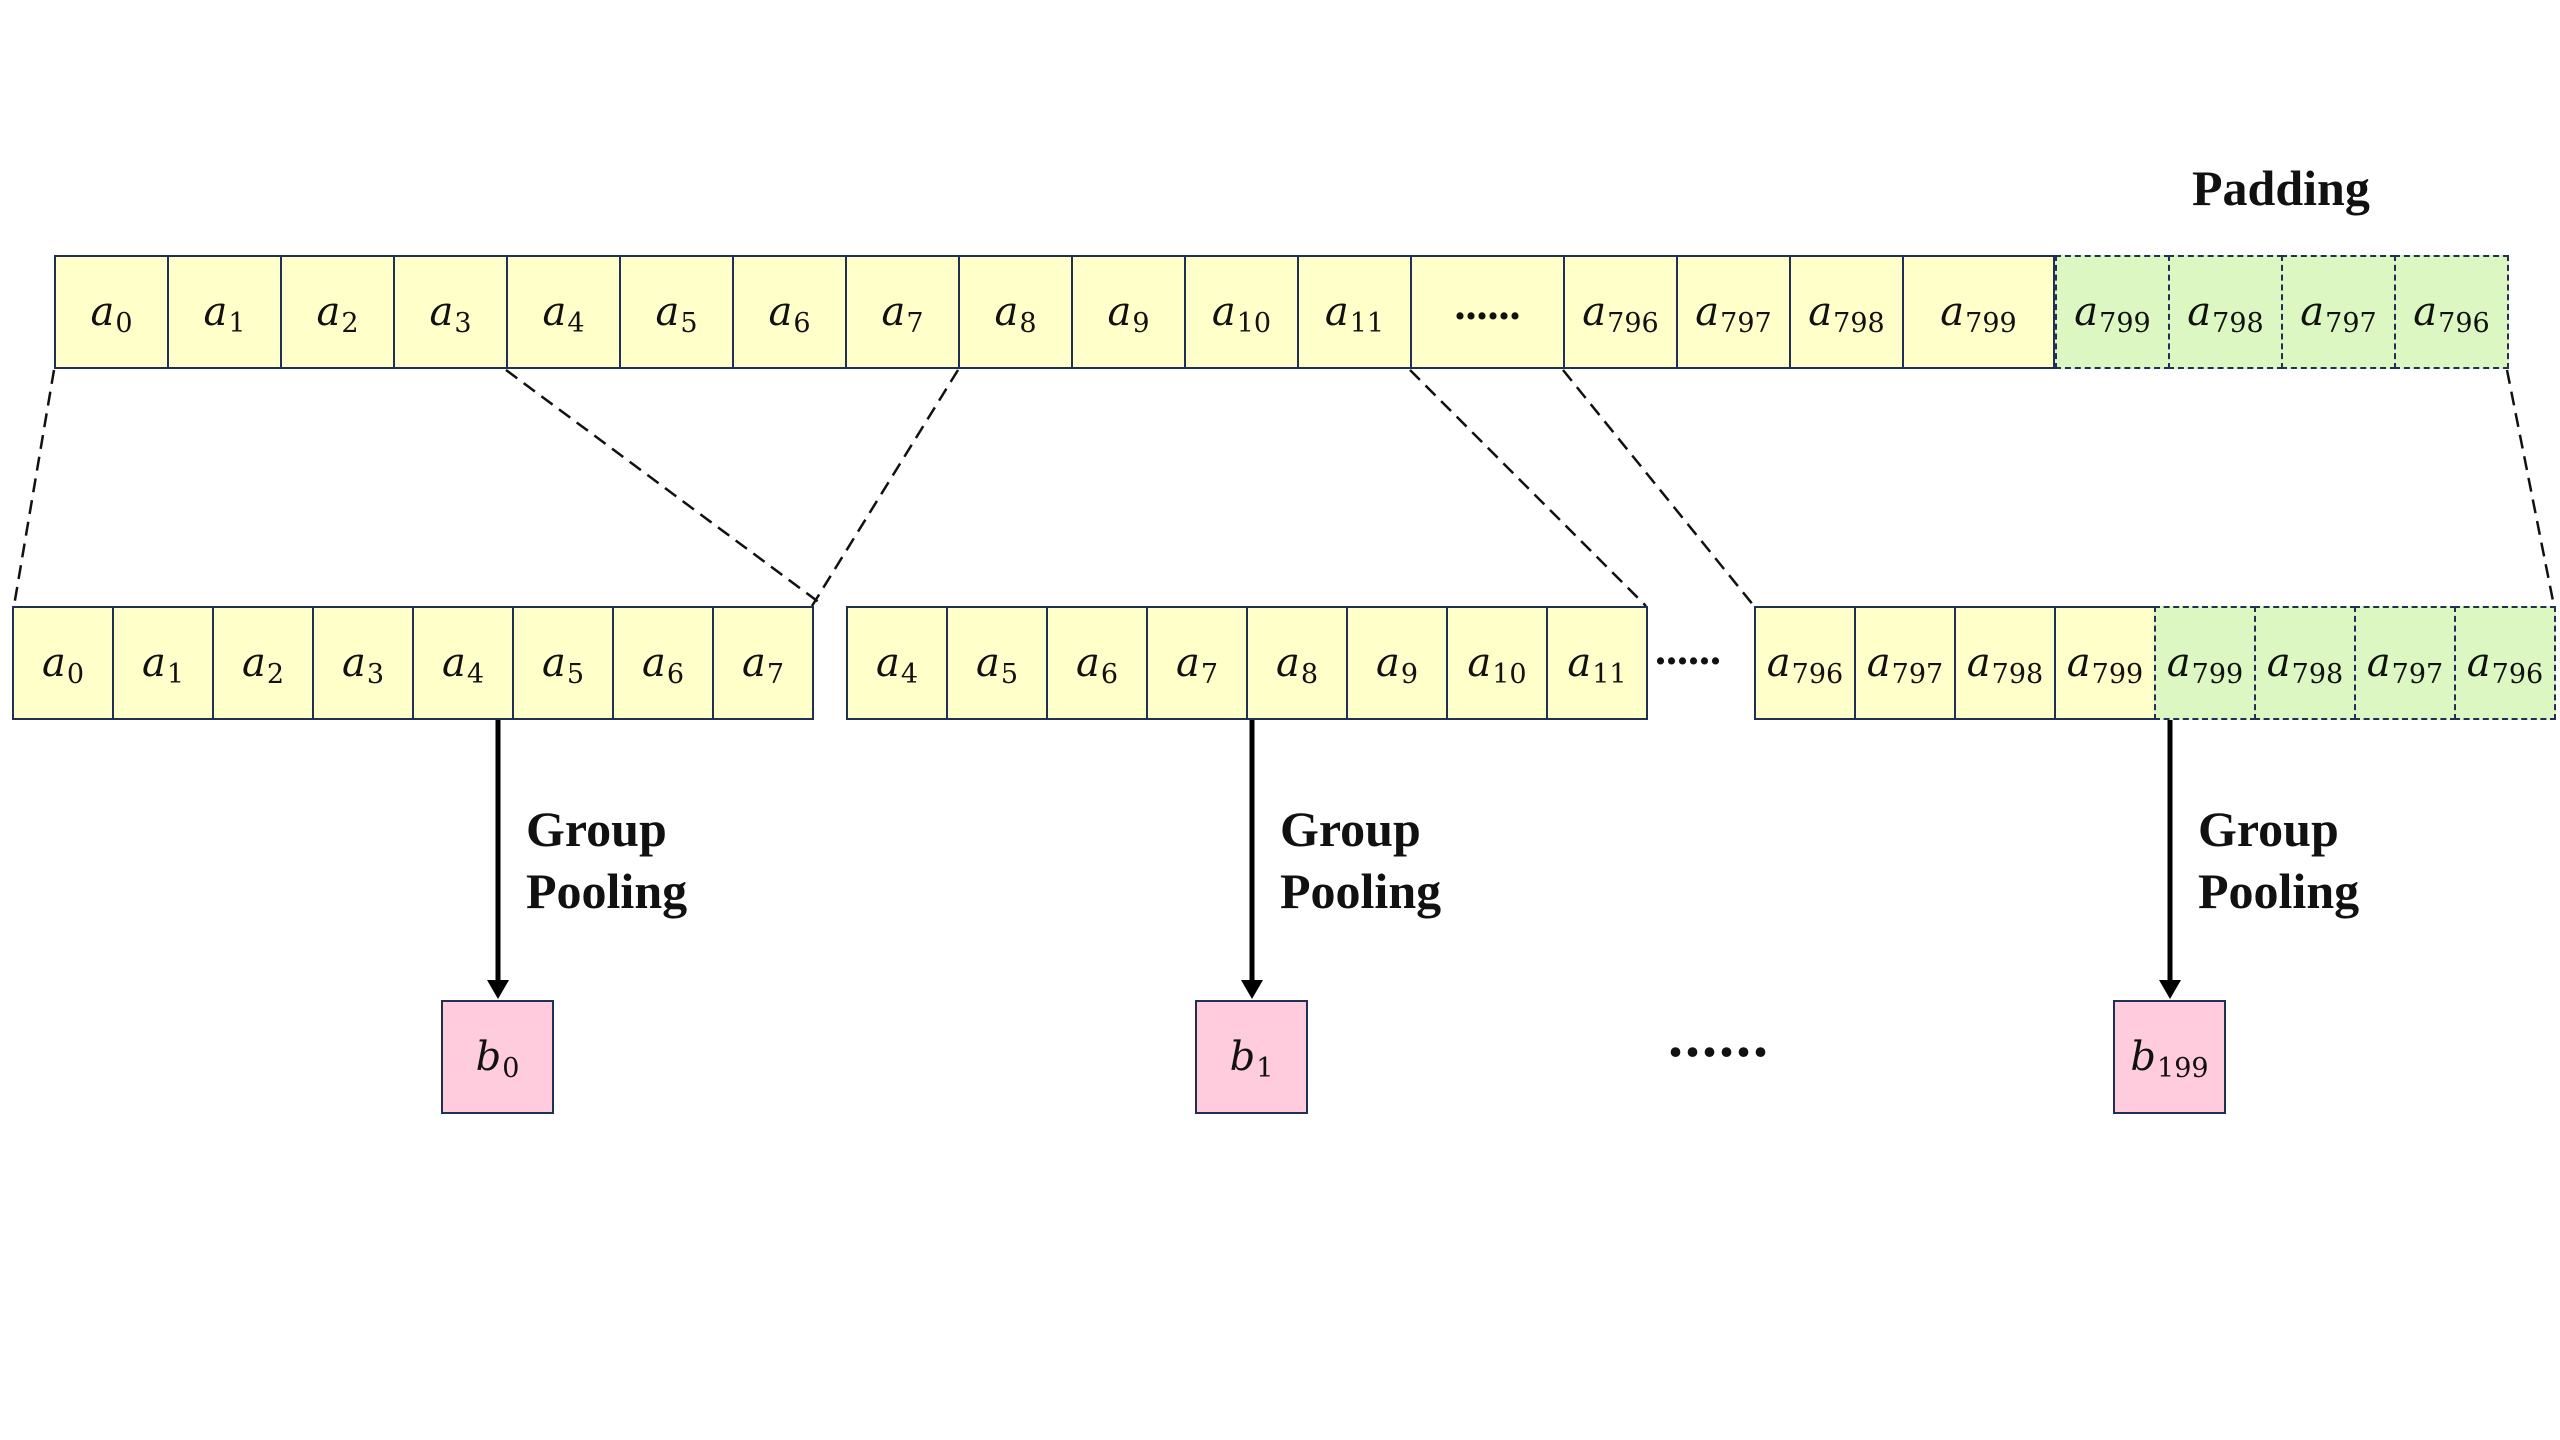 The height and width of the screenshot is (1440, 2560). I want to click on group-cell: a 11, so click(1597, 663).